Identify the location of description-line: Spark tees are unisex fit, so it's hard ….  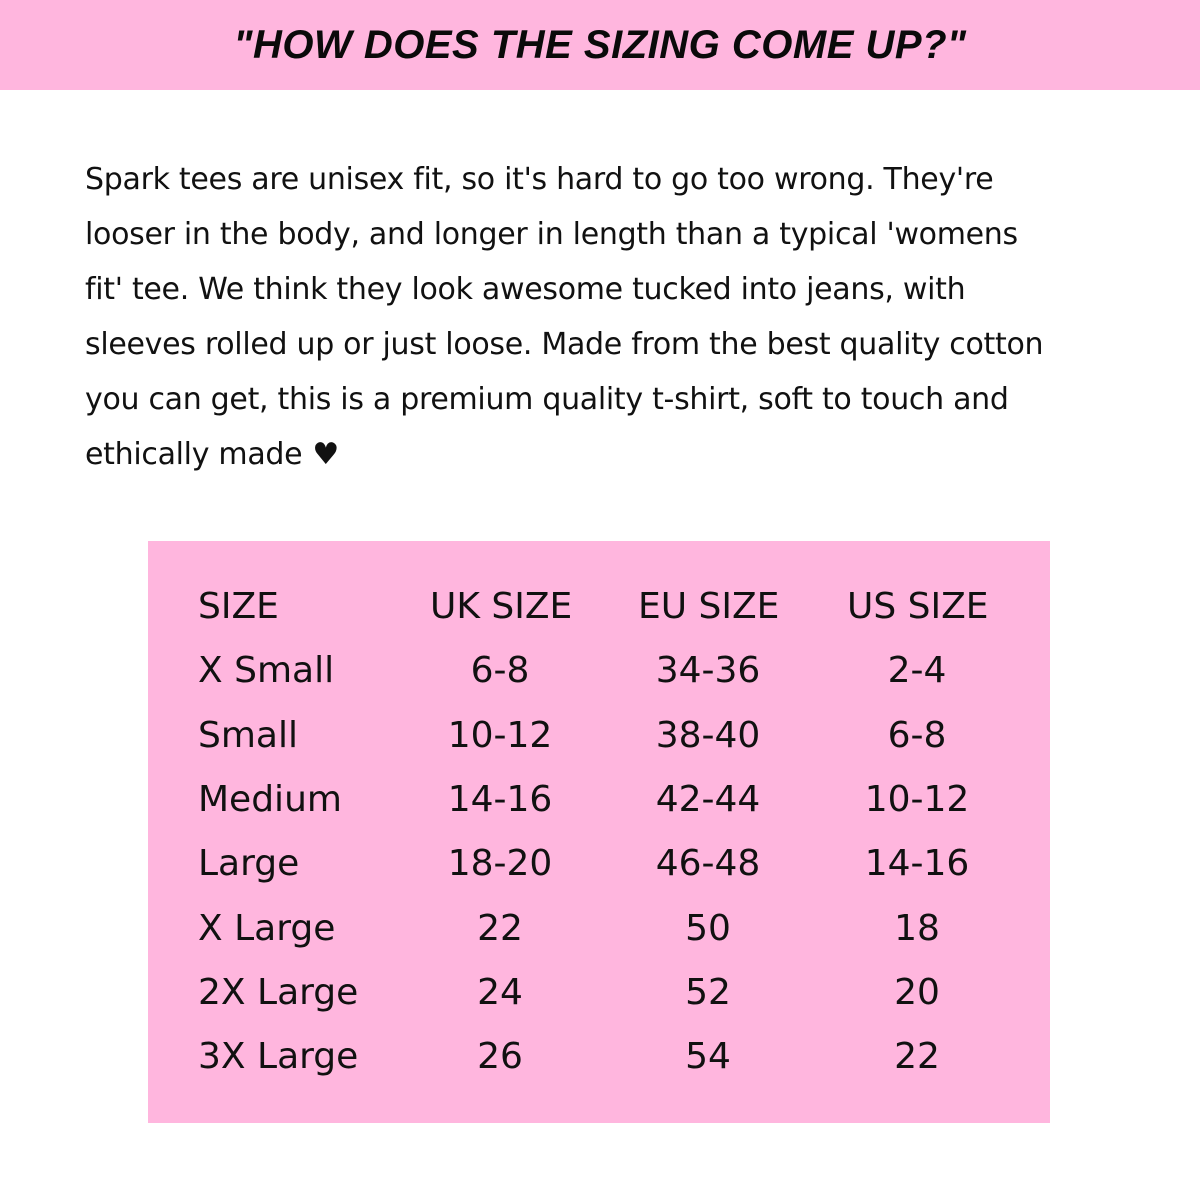
(539, 179).